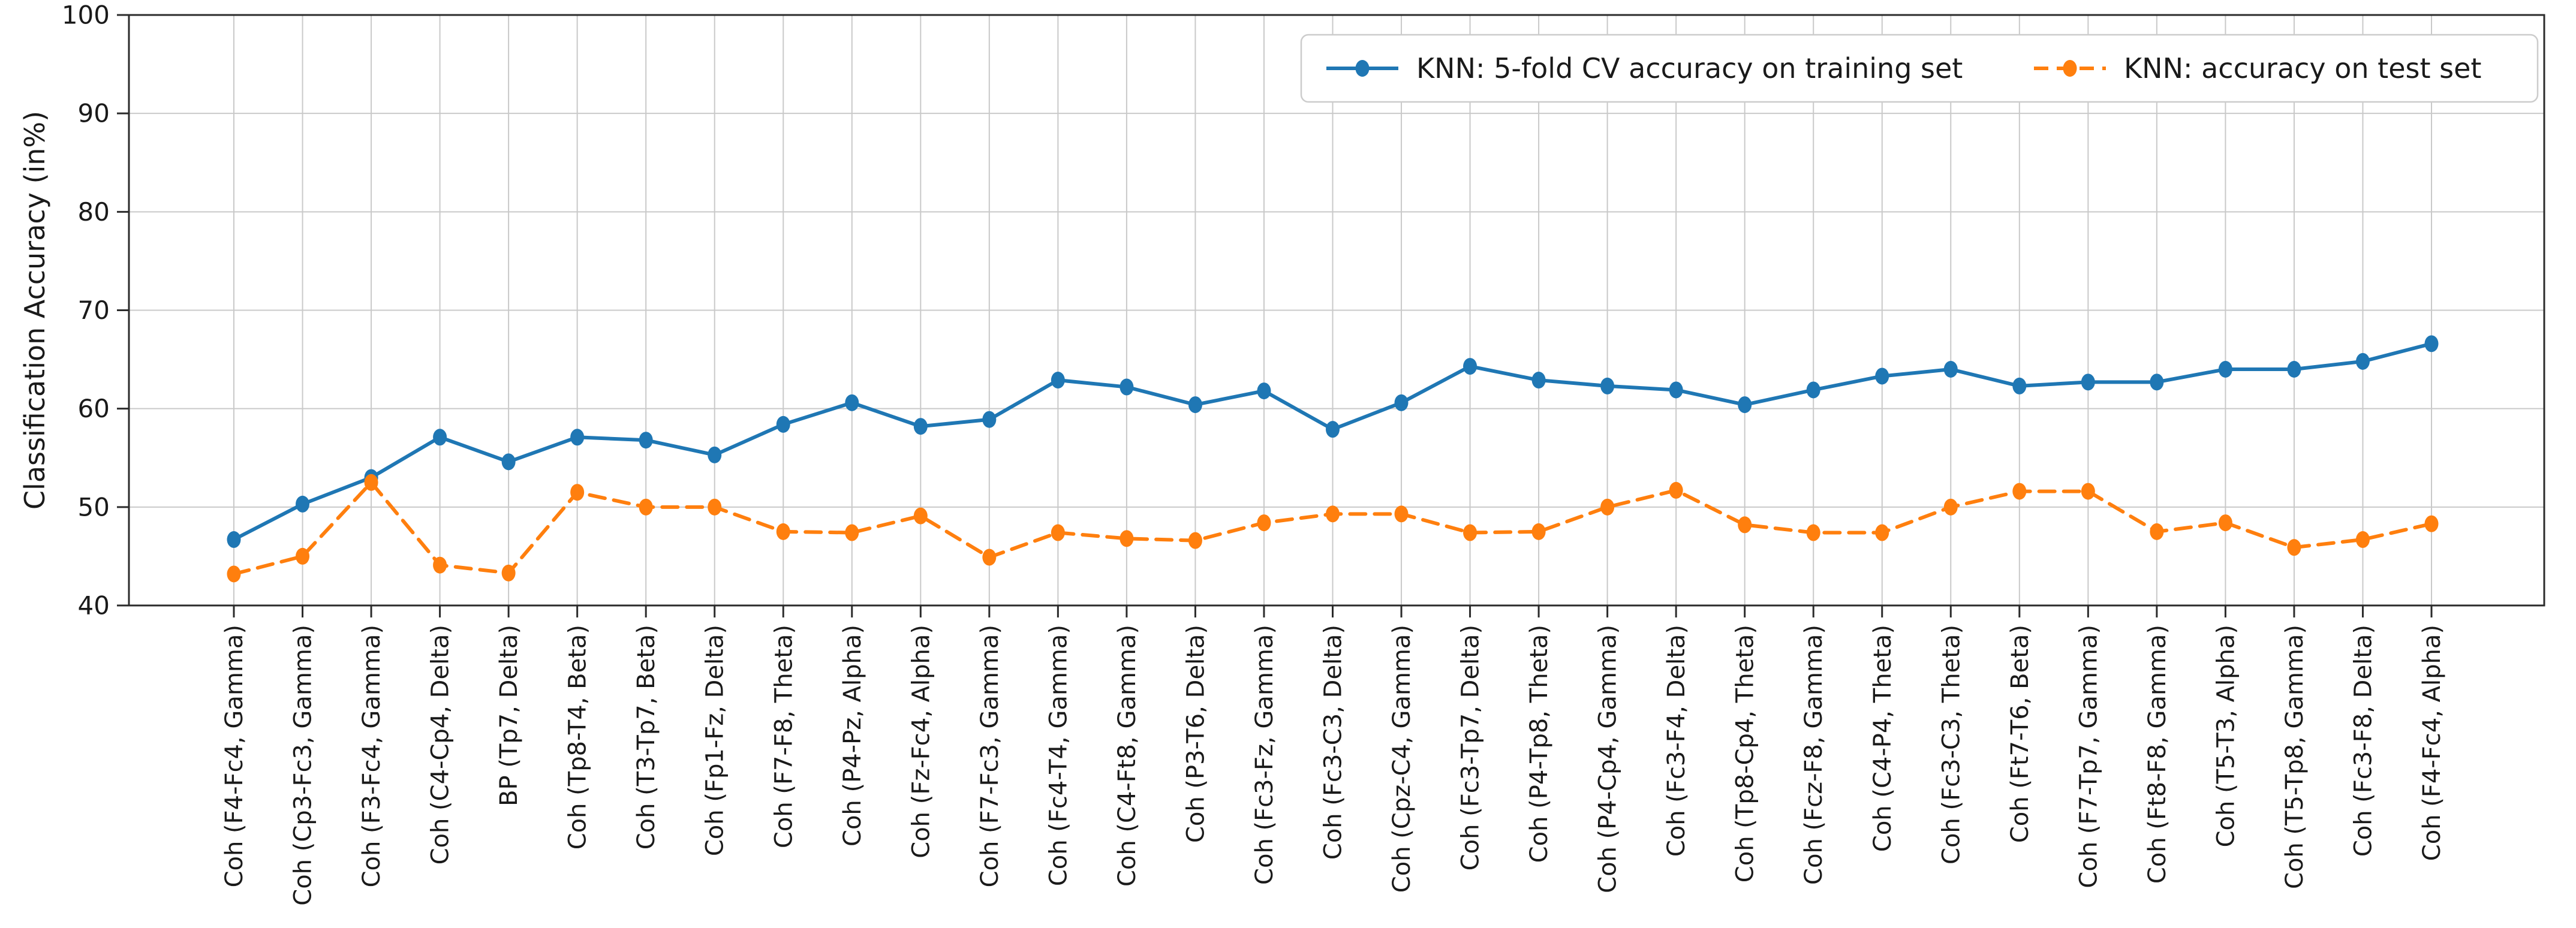  I want to click on y-tick-label: 70, so click(94, 311).